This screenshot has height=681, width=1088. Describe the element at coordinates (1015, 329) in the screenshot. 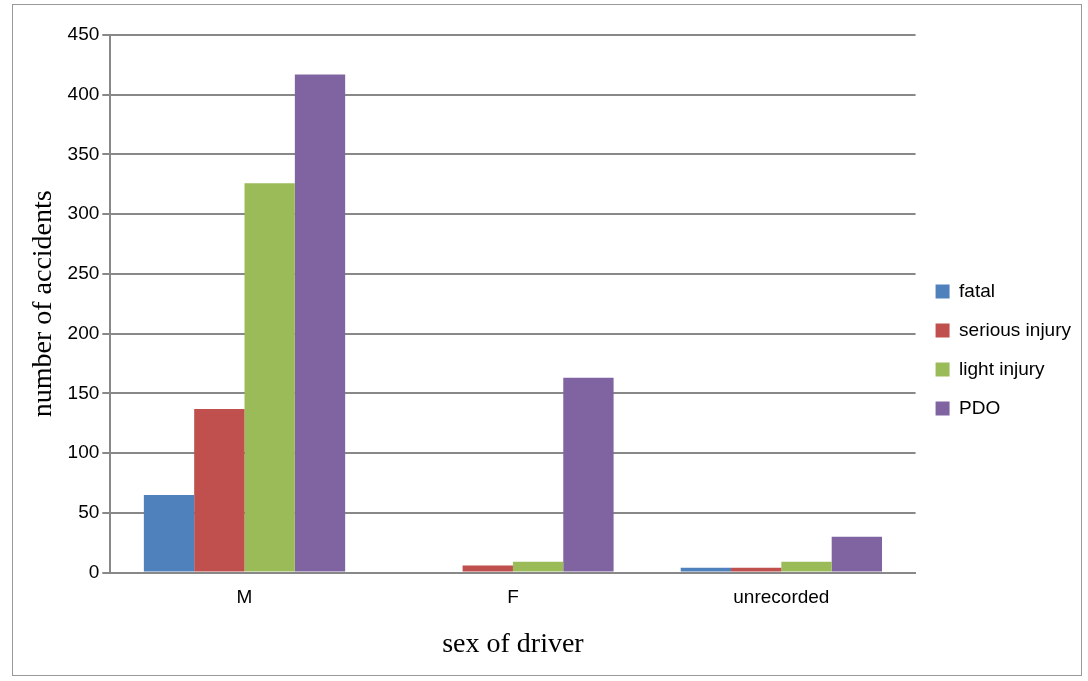

I see `legend-label: serious injury` at that location.